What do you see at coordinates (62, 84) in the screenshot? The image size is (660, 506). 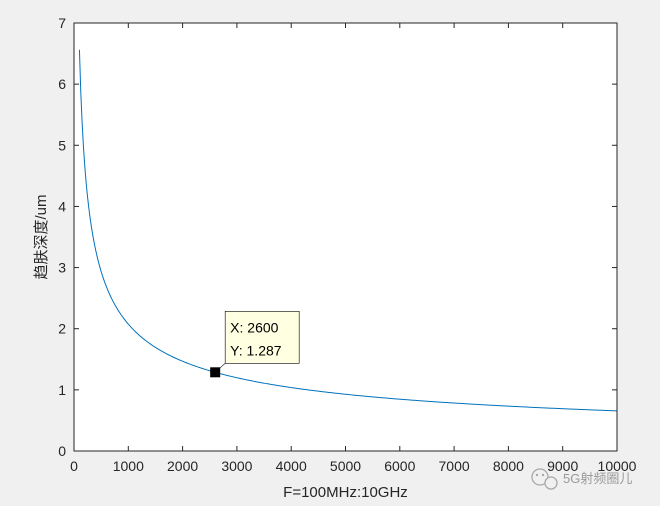 I see `y-tick-label: 6` at bounding box center [62, 84].